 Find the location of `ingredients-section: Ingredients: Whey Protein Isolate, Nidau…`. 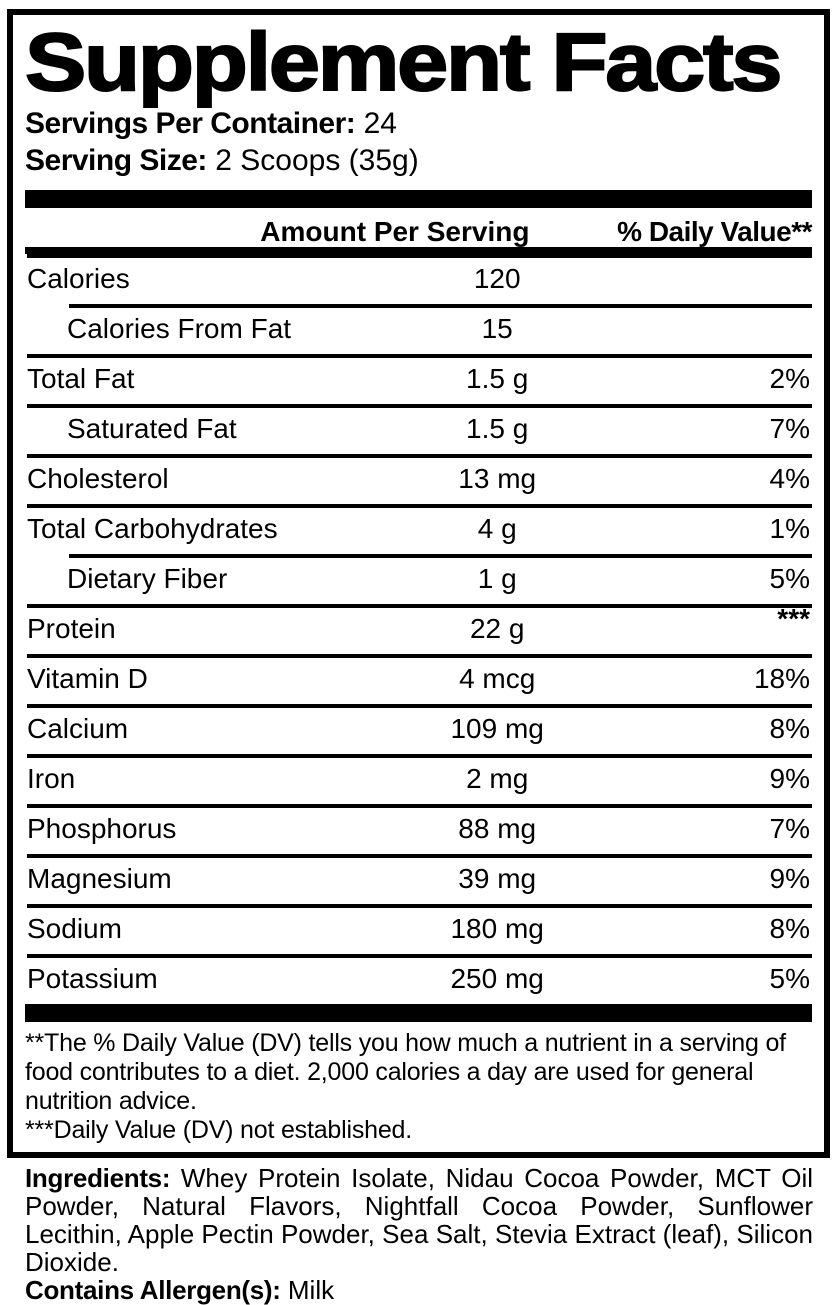

ingredients-section: Ingredients: Whey Protein Isolate, Nidau… is located at coordinates (419, 1234).